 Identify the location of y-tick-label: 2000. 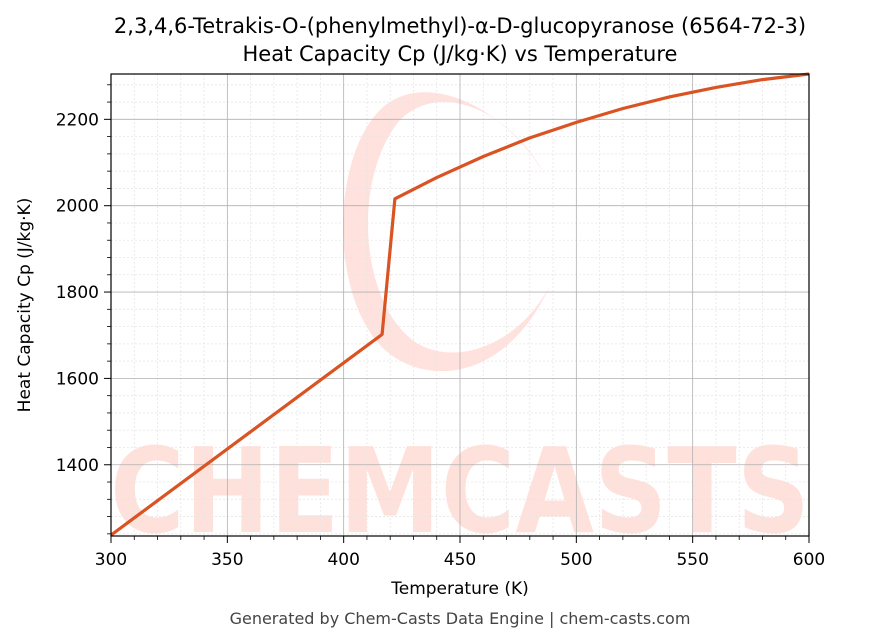
(77, 207).